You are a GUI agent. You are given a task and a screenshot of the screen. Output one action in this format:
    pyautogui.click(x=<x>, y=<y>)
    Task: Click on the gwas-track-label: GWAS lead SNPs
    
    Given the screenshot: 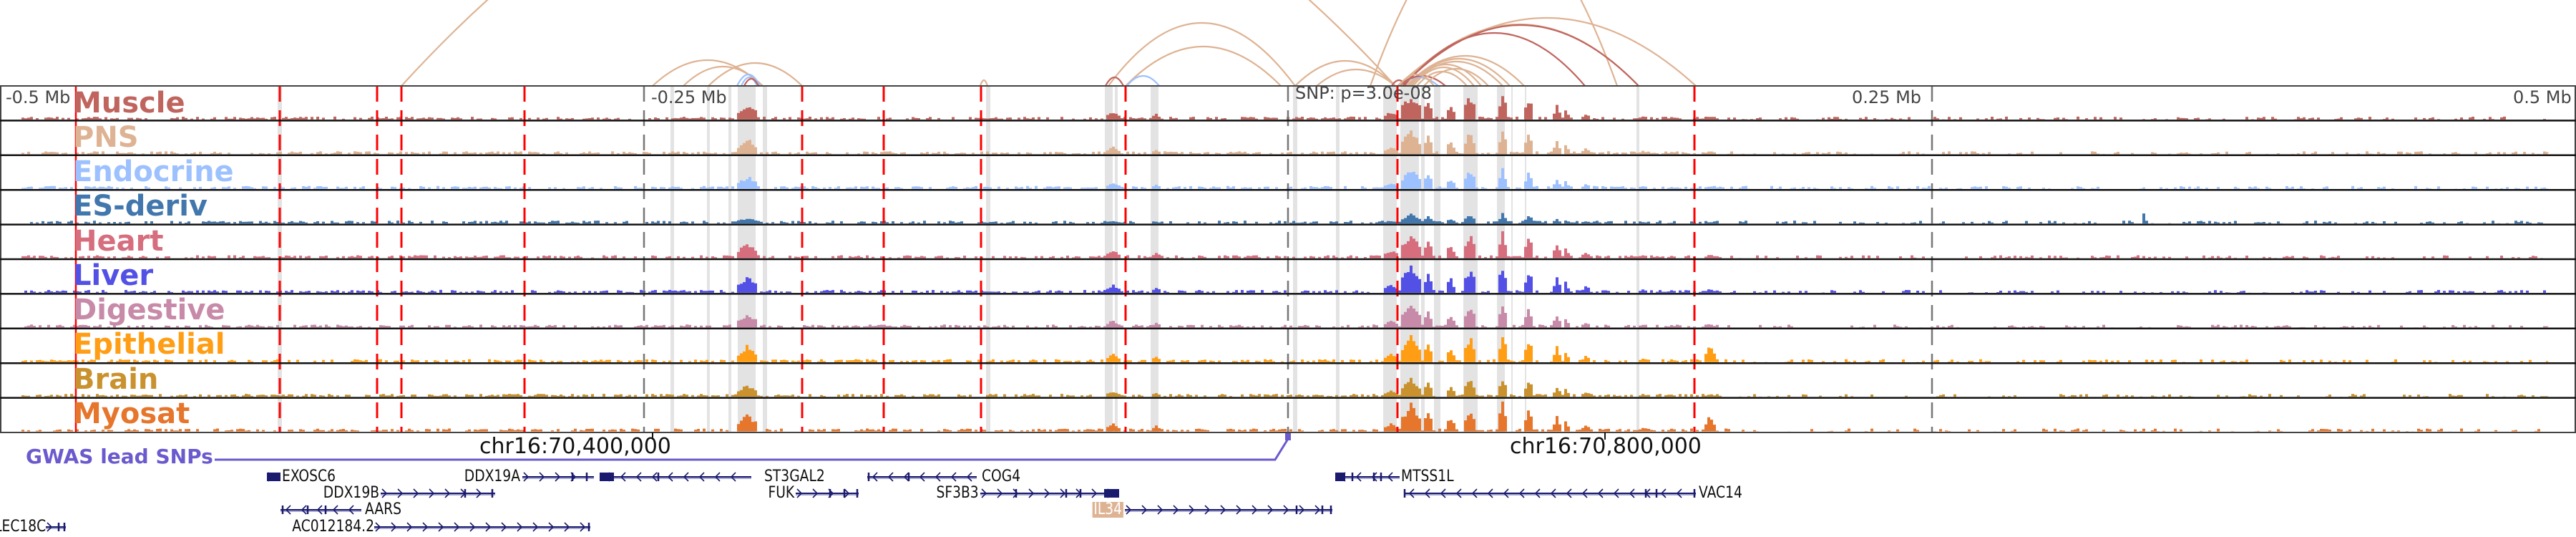 What is the action you would take?
    pyautogui.click(x=119, y=456)
    